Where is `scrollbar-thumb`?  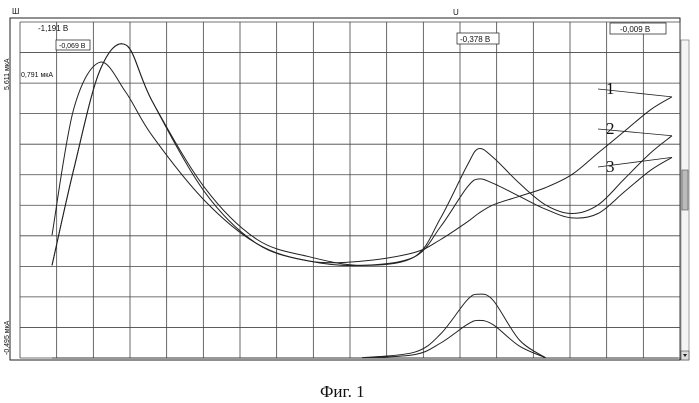
scrollbar-thumb is located at coordinates (685, 190).